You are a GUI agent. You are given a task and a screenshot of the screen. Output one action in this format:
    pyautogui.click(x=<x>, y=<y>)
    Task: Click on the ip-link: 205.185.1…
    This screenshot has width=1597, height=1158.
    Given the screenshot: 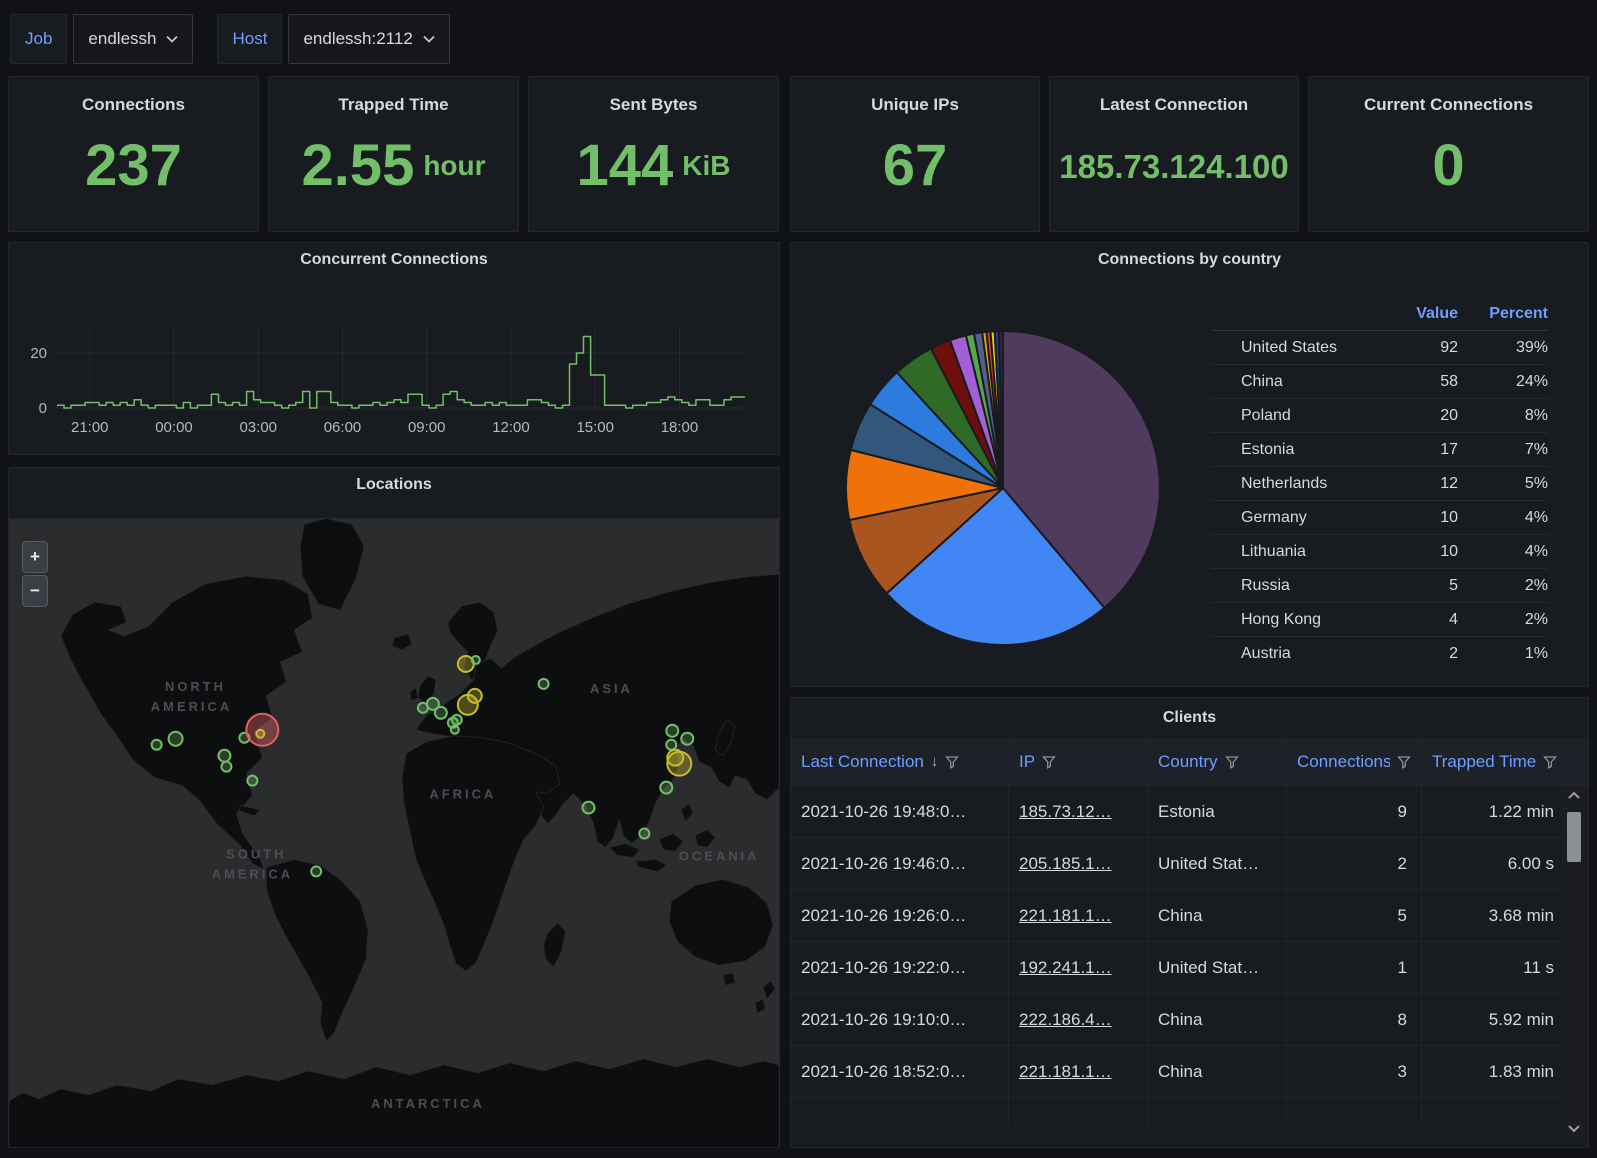 What is the action you would take?
    pyautogui.click(x=1065, y=863)
    